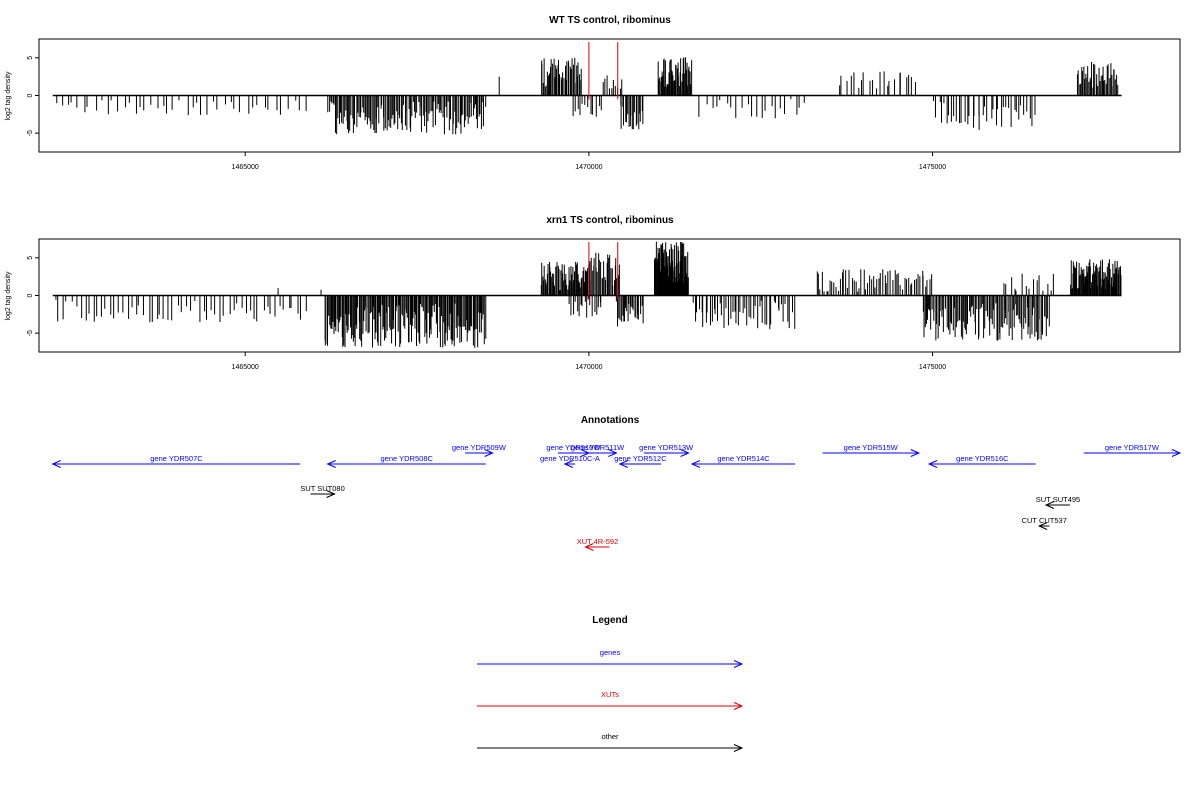  I want to click on annotation-label: gene YDR507C, so click(176, 458).